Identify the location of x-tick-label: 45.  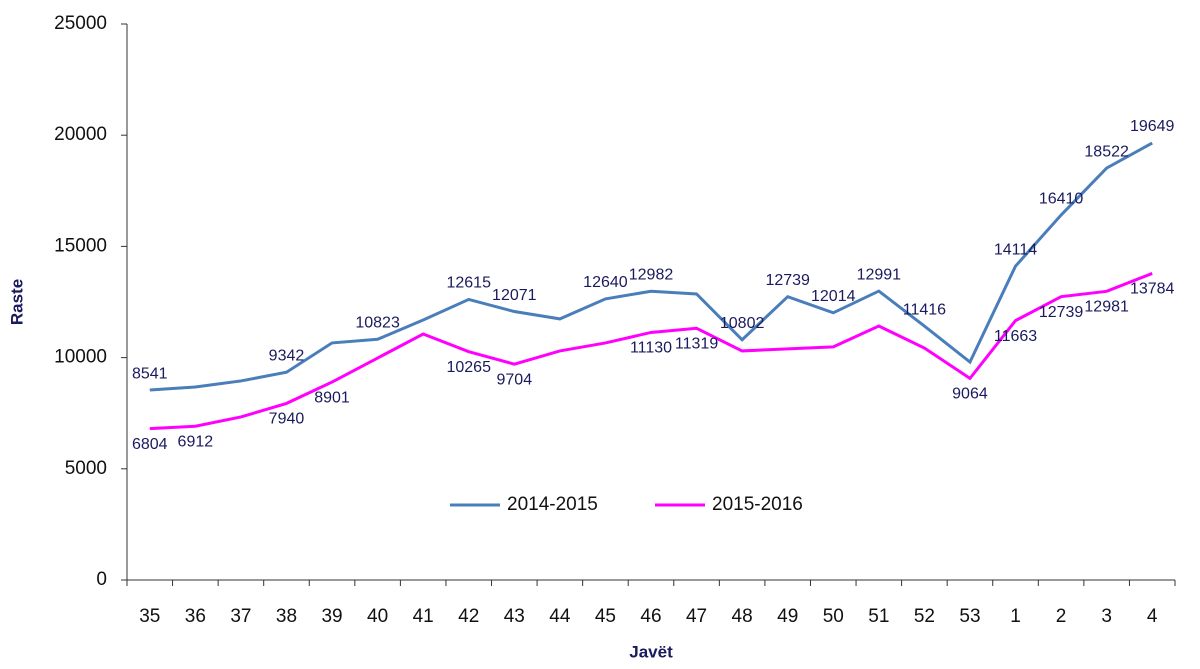
(605, 616).